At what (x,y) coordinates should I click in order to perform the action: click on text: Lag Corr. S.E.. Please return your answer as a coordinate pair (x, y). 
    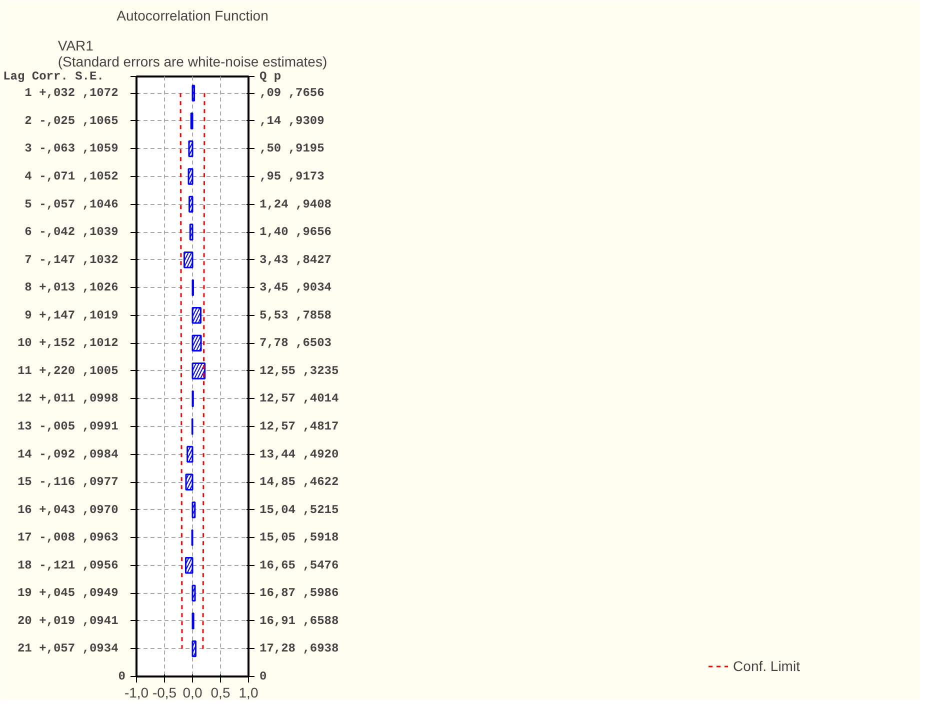
    Looking at the image, I should click on (53, 77).